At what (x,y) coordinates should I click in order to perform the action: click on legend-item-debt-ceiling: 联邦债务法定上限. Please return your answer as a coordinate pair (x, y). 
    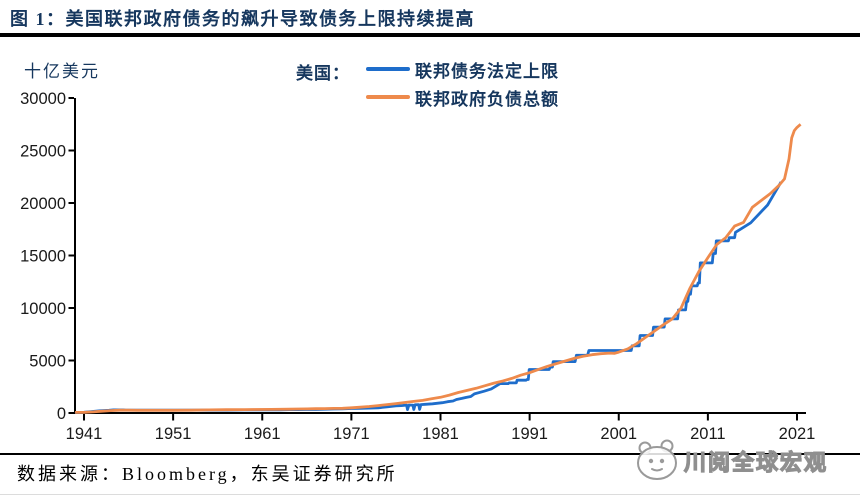
    Looking at the image, I should click on (462, 69).